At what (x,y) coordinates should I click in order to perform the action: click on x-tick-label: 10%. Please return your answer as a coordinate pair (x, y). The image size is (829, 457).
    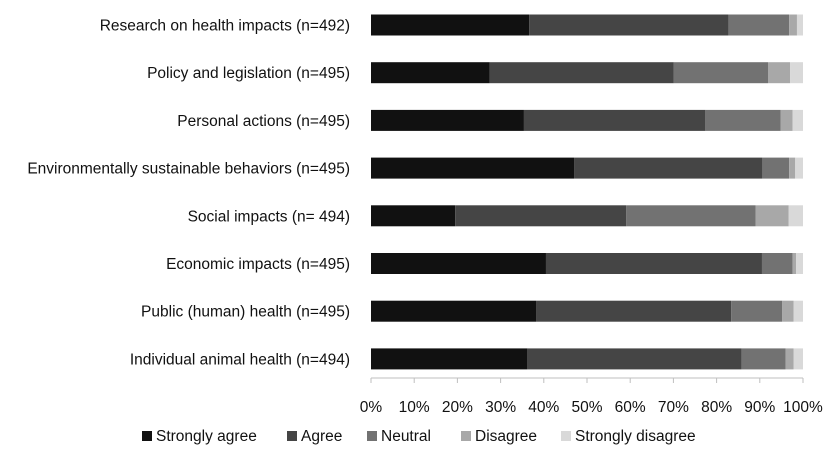
    Looking at the image, I should click on (414, 407).